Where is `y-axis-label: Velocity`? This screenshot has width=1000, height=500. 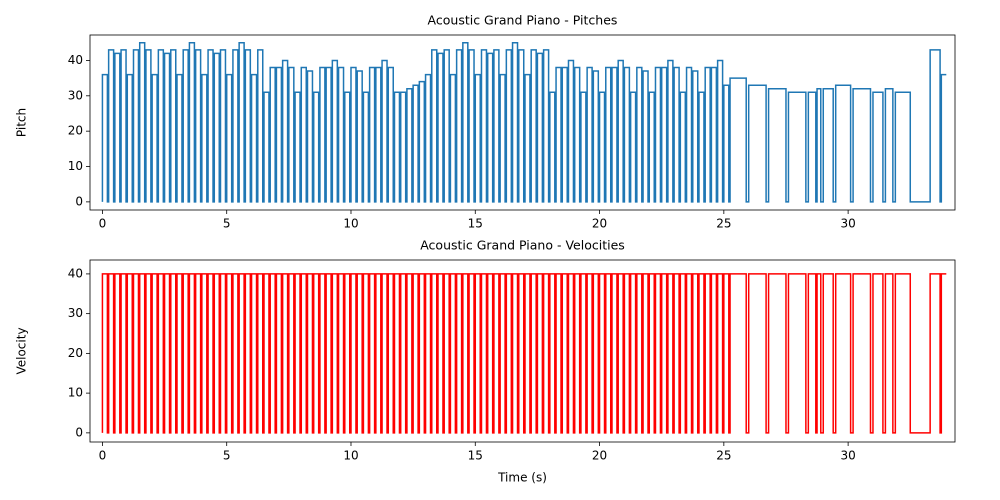
y-axis-label: Velocity is located at coordinates (22, 350).